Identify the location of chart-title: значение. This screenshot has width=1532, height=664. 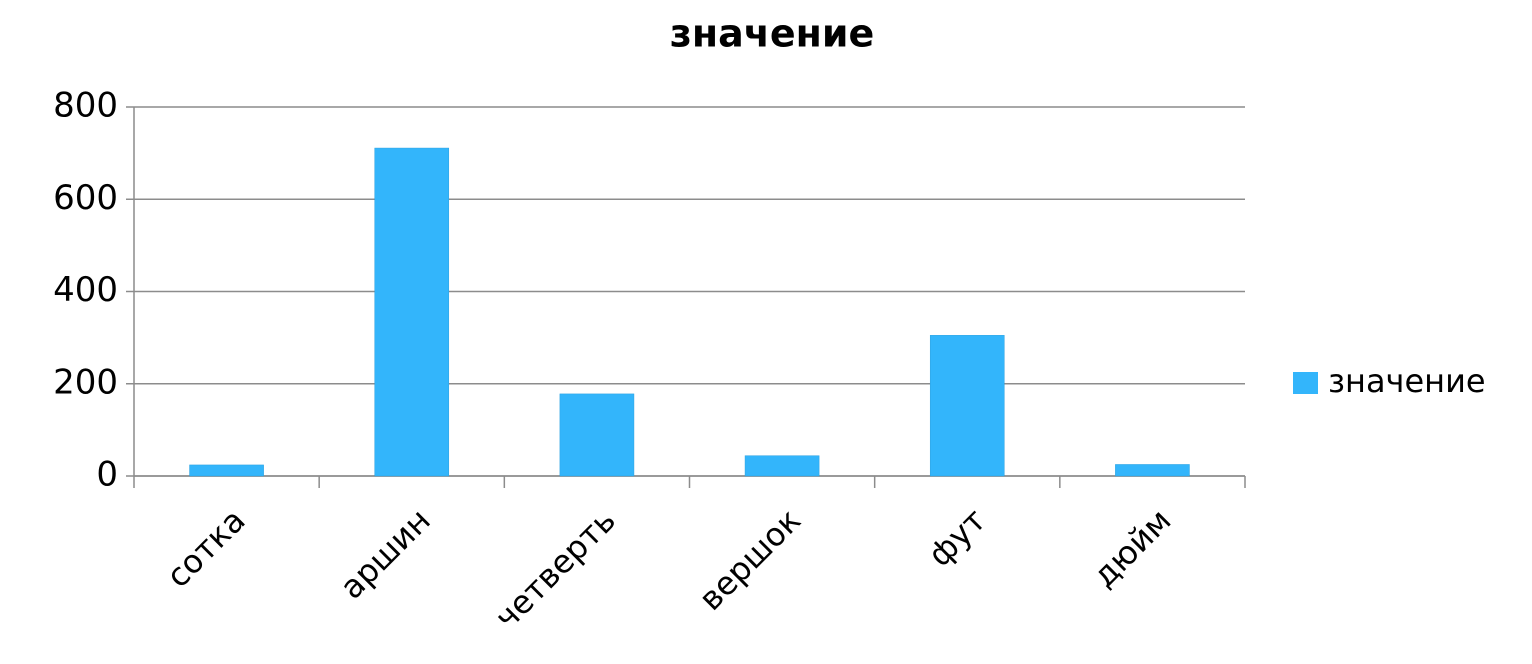
(772, 34).